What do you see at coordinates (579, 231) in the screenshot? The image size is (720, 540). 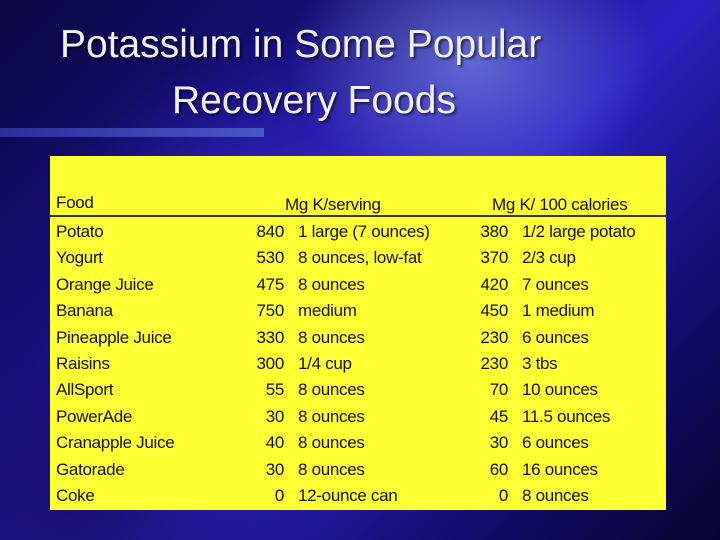 I see `cell-100-cal-portion: 1/2 large potato` at bounding box center [579, 231].